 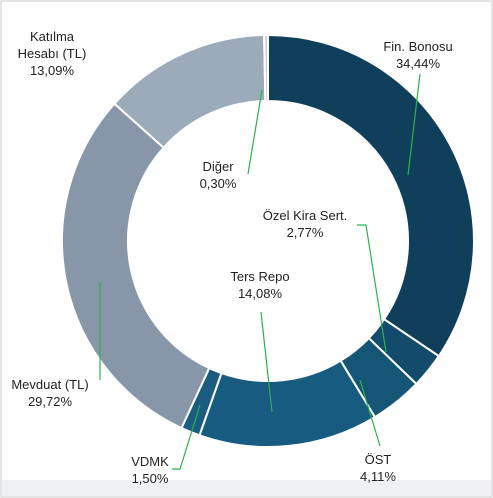 I want to click on category-label: Diğer, so click(x=218, y=166).